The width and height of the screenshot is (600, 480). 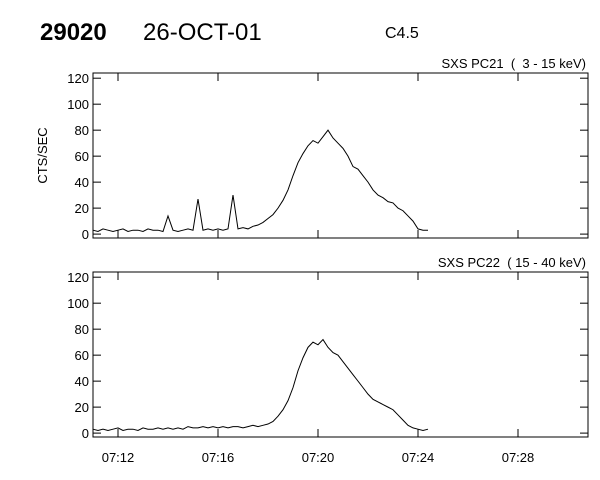 I want to click on panel-title: SXS PC22 ( 15 - 40 keV), so click(x=512, y=262).